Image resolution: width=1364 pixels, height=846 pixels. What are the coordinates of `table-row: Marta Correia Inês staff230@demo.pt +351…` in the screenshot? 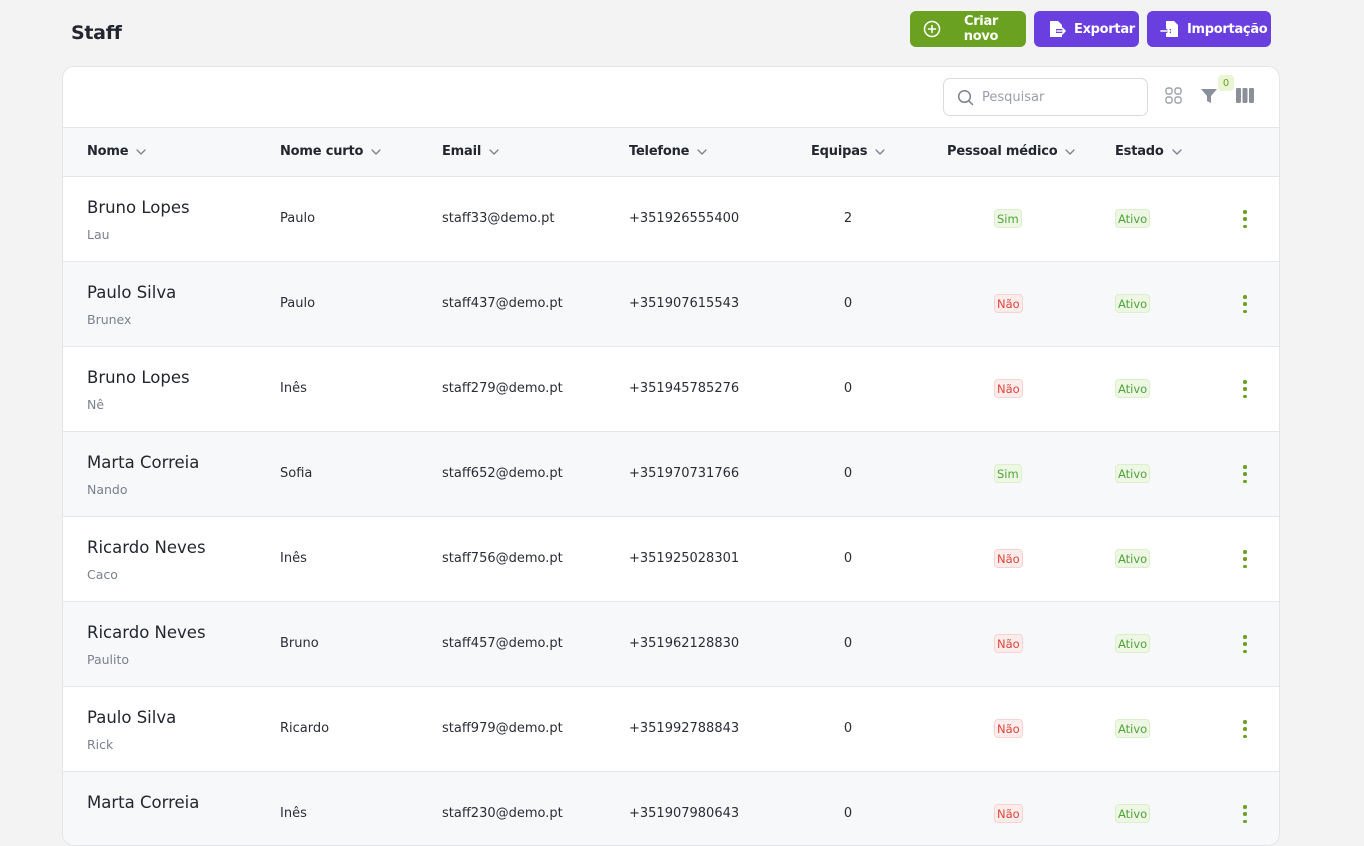 It's located at (671, 808).